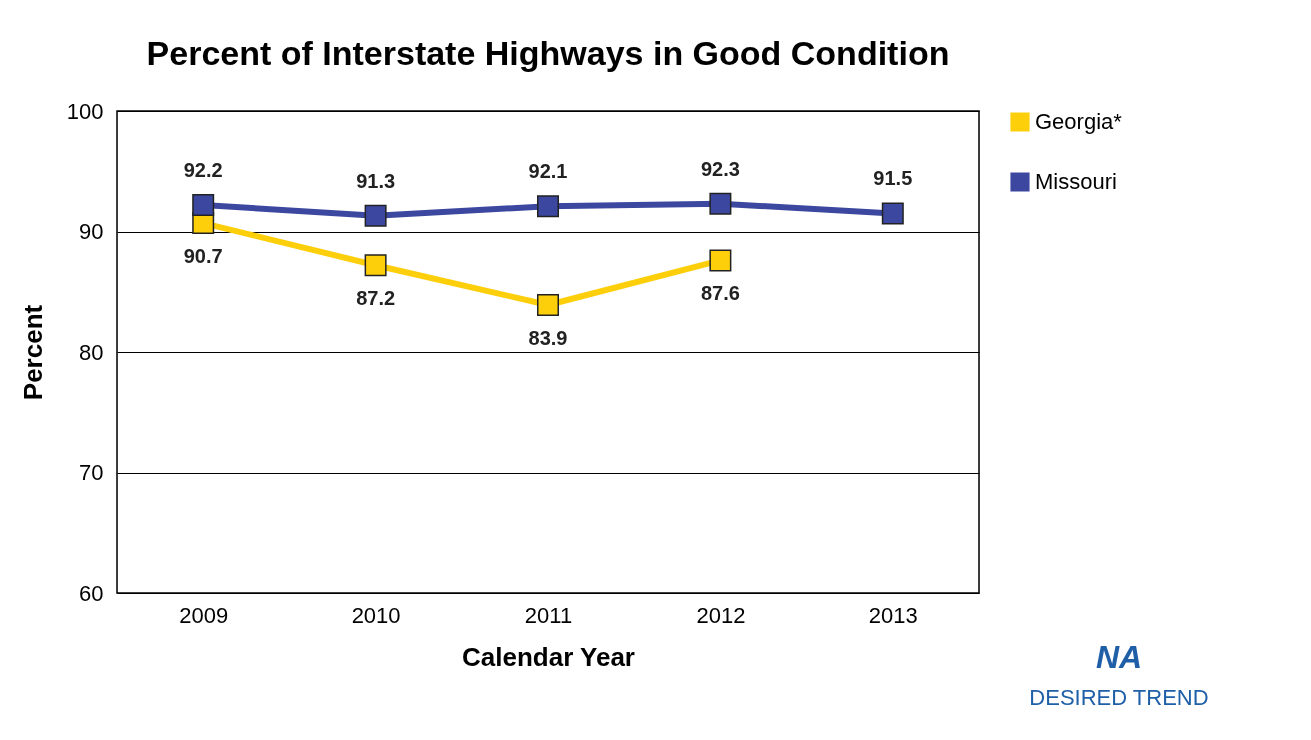 The height and width of the screenshot is (740, 1311). What do you see at coordinates (721, 615) in the screenshot?
I see `x-tick-label: 2012` at bounding box center [721, 615].